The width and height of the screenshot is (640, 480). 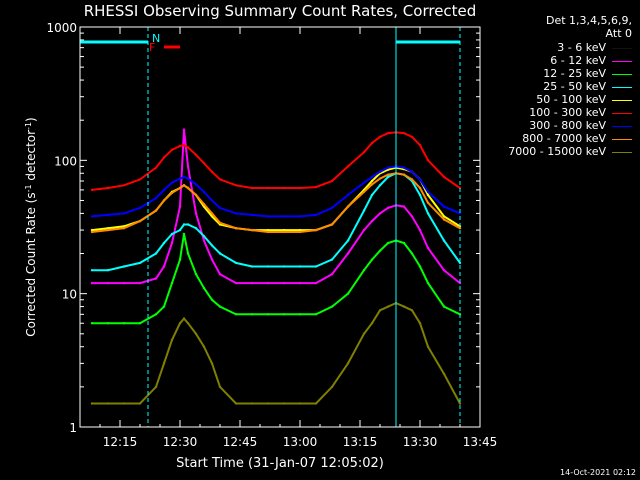 What do you see at coordinates (553, 48) in the screenshot?
I see `legend-item: 3 - 6 keV` at bounding box center [553, 48].